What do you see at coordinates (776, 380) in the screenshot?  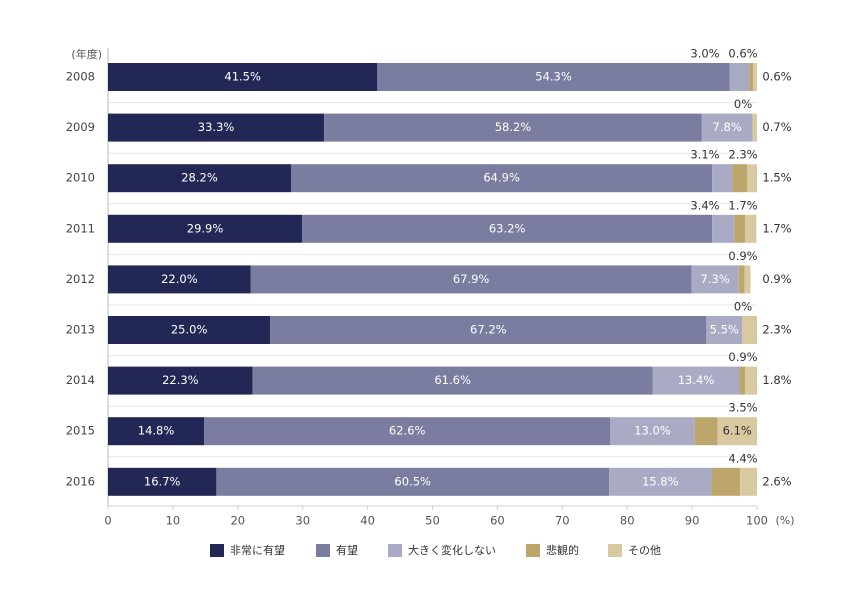 I see `bar-annotation-right: 1.8%` at bounding box center [776, 380].